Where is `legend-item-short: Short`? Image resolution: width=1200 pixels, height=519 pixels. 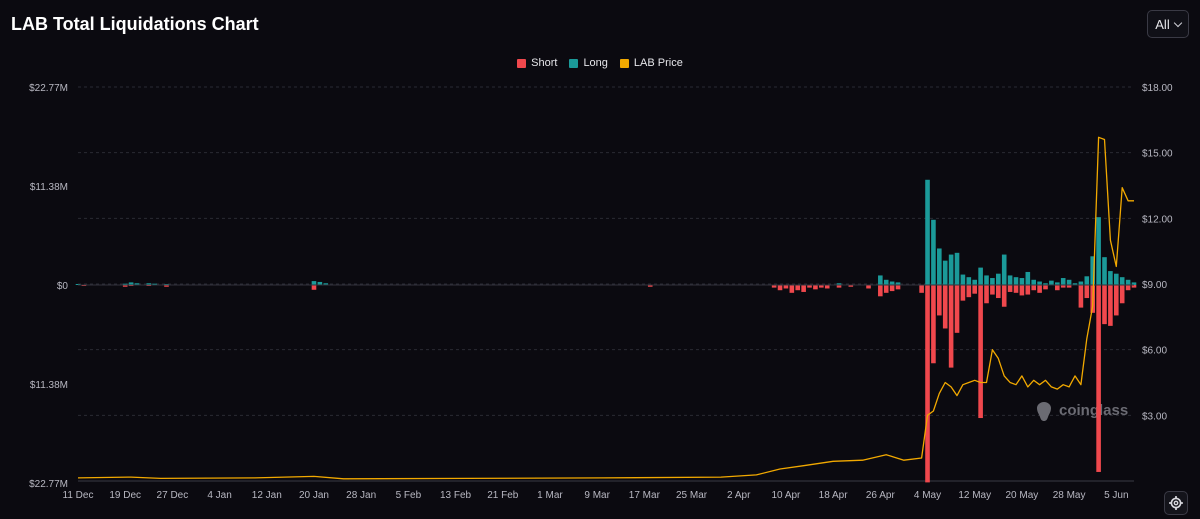 legend-item-short: Short is located at coordinates (537, 63).